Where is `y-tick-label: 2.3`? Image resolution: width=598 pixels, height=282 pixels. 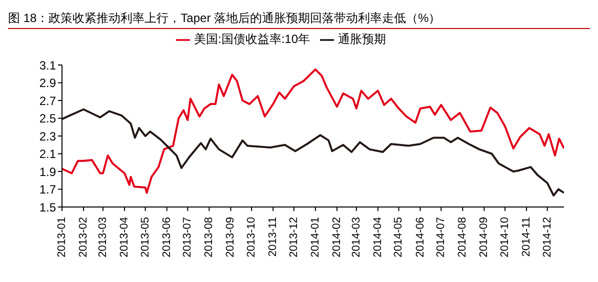
y-tick-label: 2.3 is located at coordinates (47, 136).